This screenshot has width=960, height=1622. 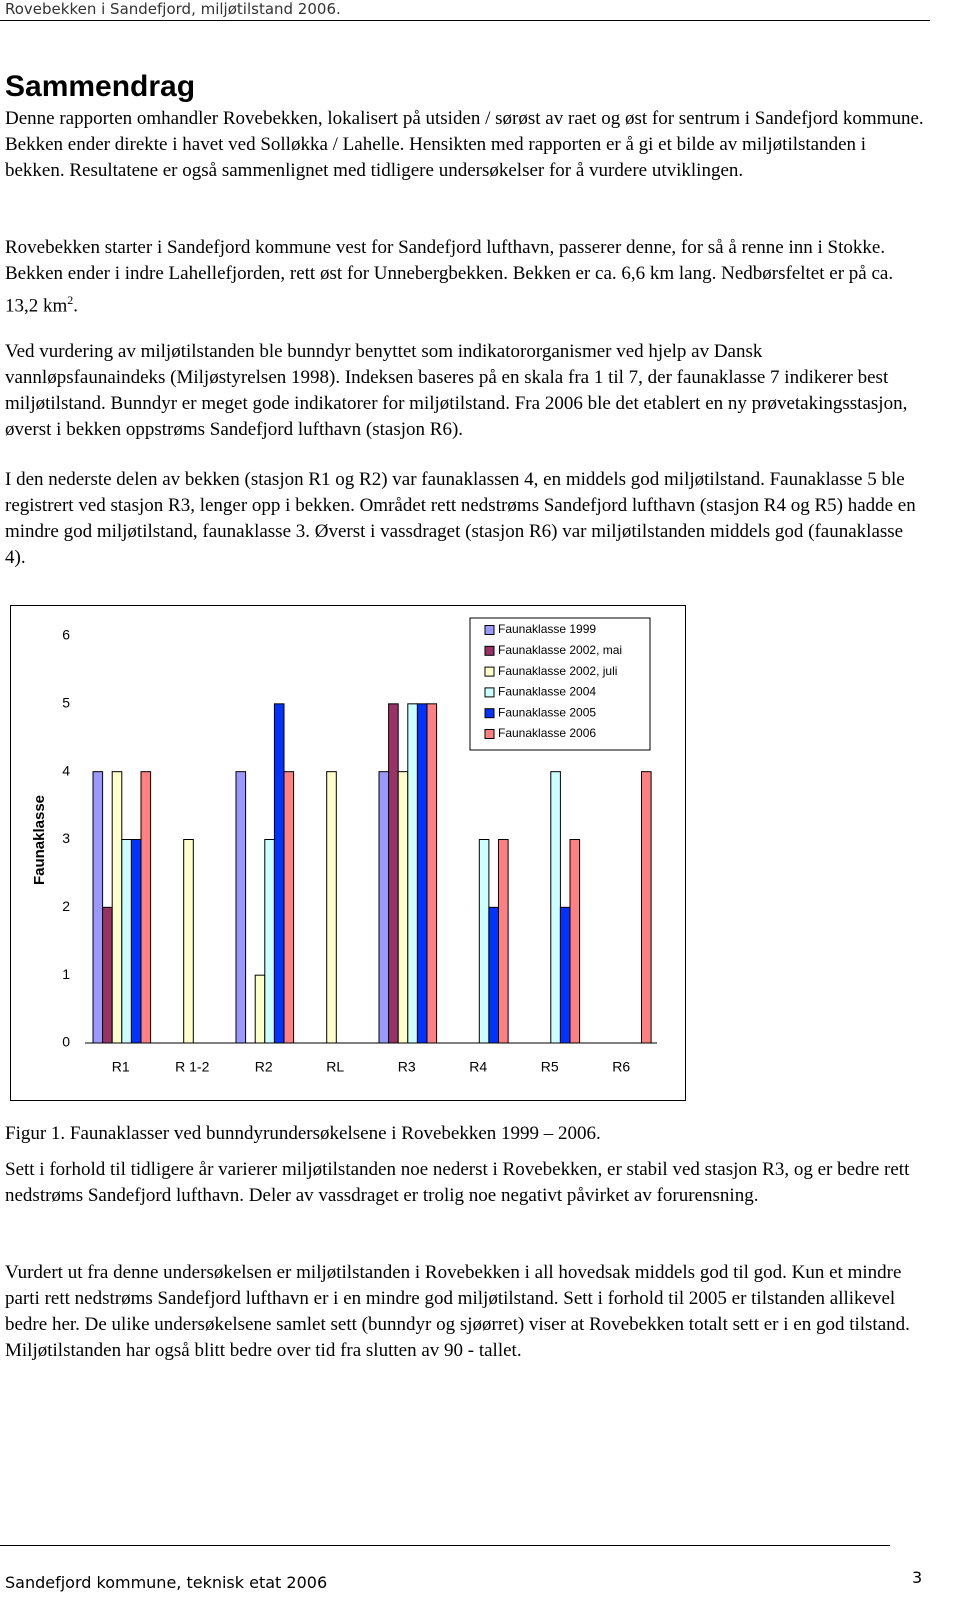 What do you see at coordinates (560, 650) in the screenshot?
I see `legend-label: Faunaklasse 2002, mai` at bounding box center [560, 650].